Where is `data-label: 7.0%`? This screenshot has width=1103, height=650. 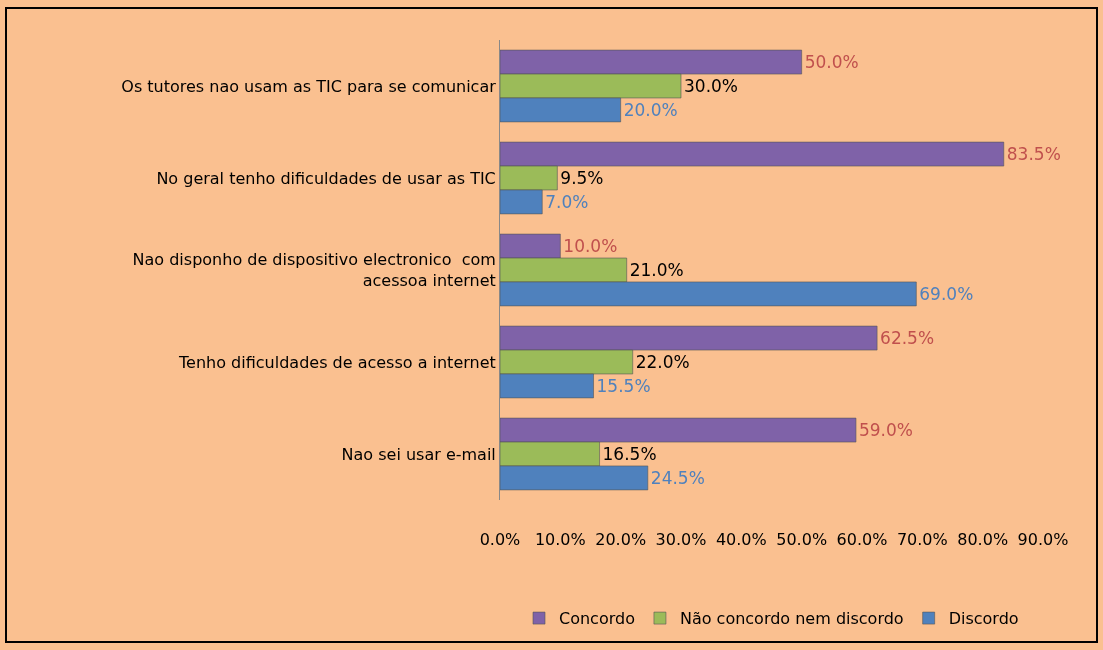 data-label: 7.0% is located at coordinates (567, 201).